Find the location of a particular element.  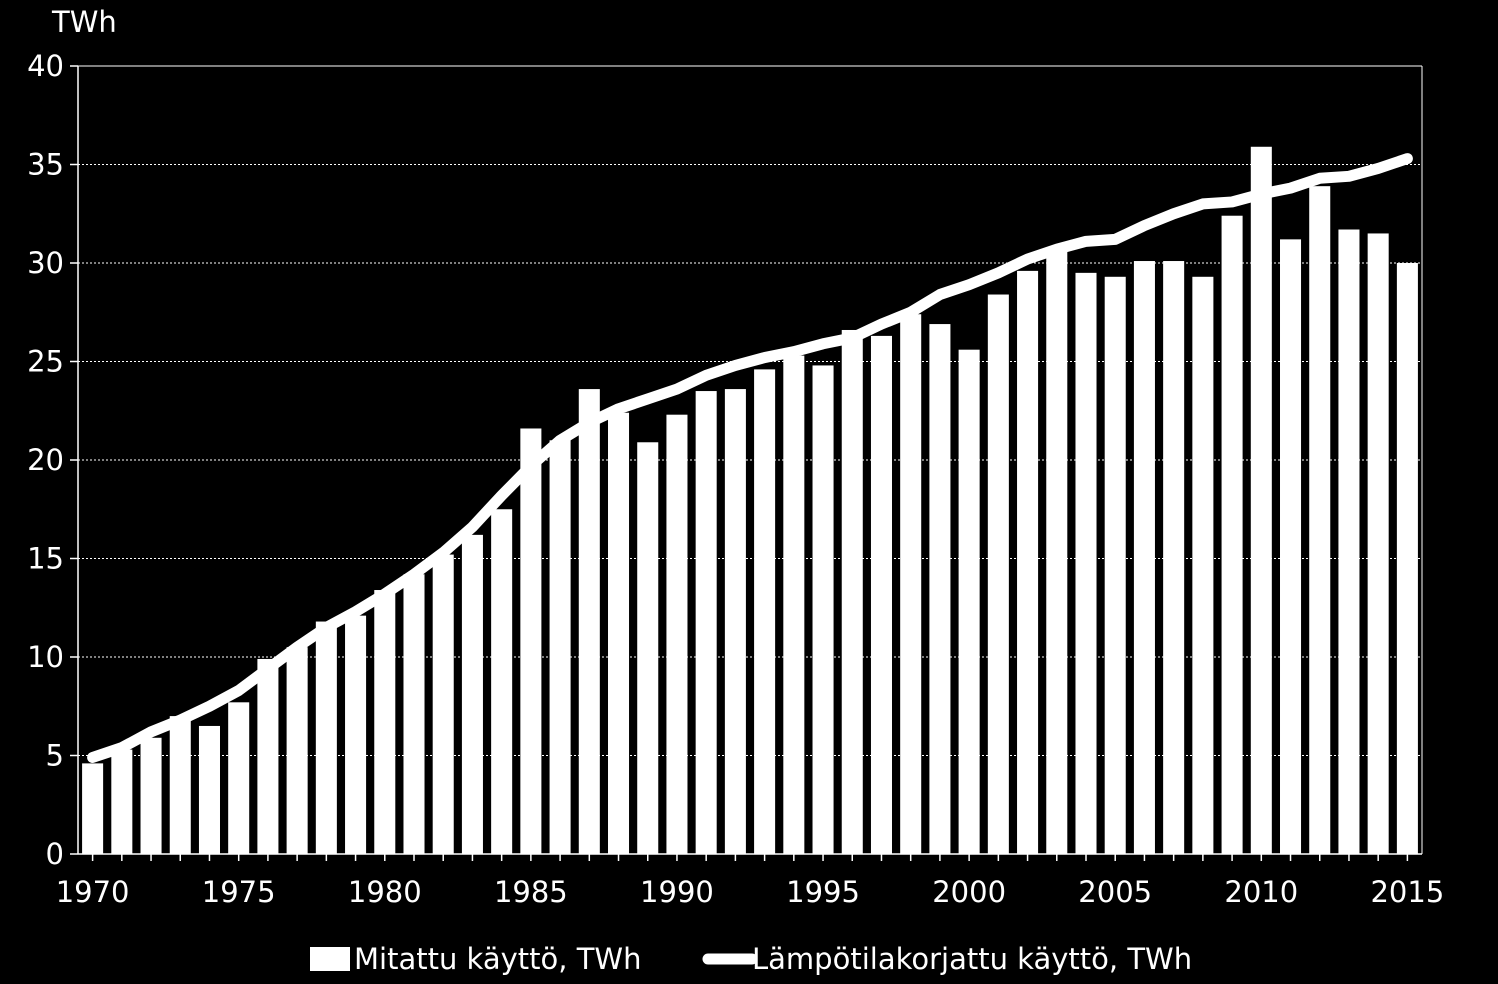

x-tick-label: 1980 is located at coordinates (385, 892).